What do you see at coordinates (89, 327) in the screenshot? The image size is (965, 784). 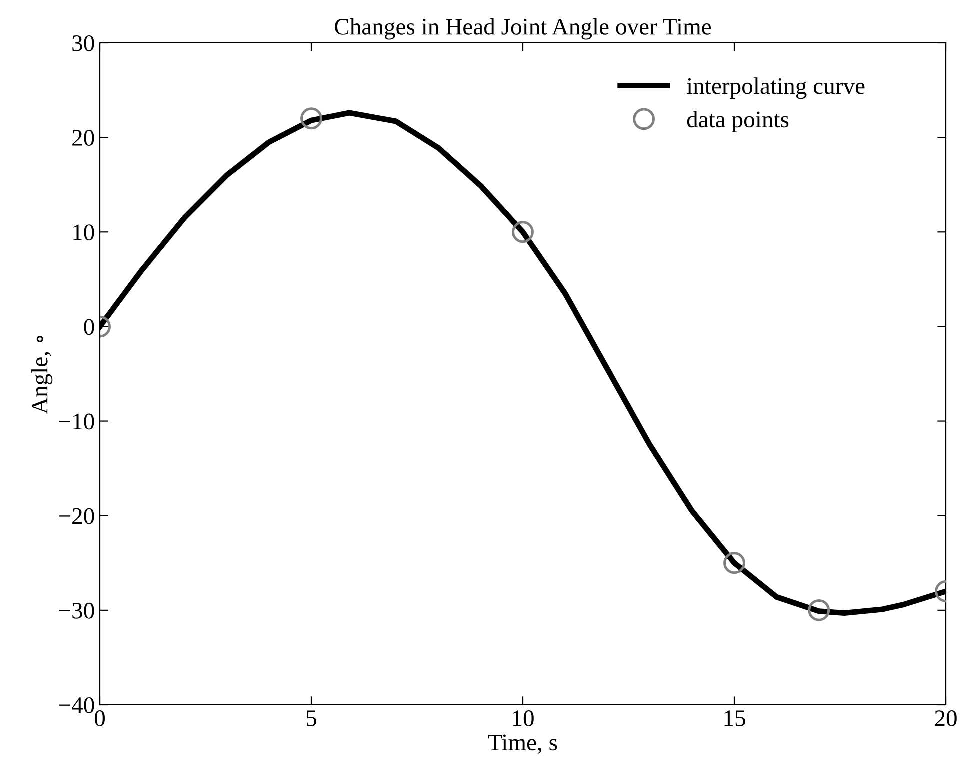 I see `y-tick-label: 0` at bounding box center [89, 327].